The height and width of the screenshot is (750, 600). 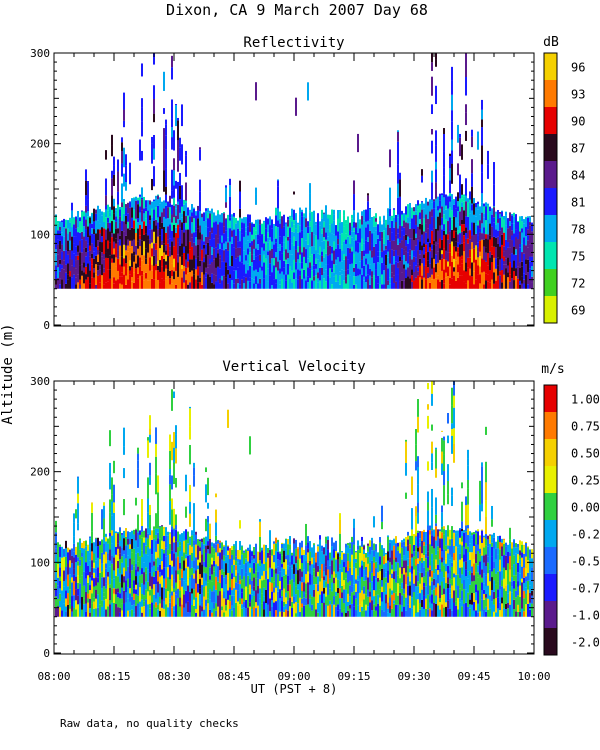 I want to click on x-tick-label: 09:00, so click(x=293, y=676).